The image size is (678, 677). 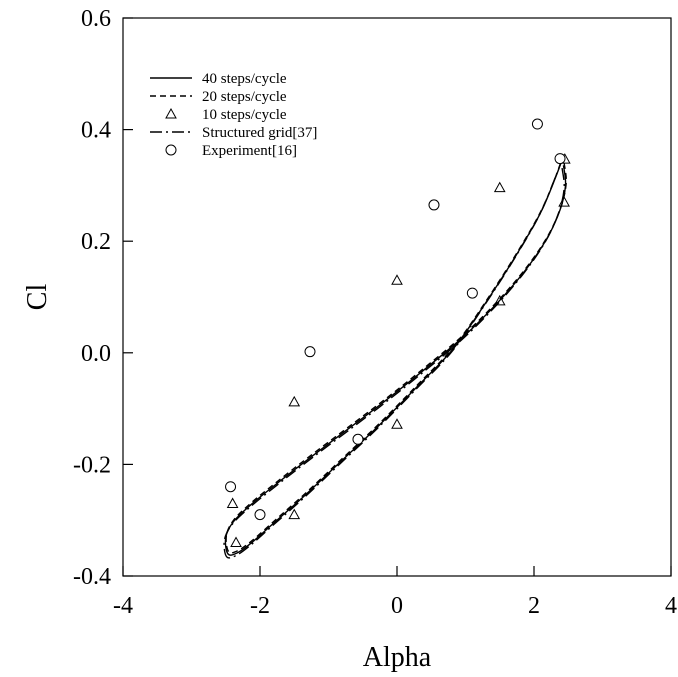 What do you see at coordinates (96, 131) in the screenshot?
I see `y-tick-label: 0.4` at bounding box center [96, 131].